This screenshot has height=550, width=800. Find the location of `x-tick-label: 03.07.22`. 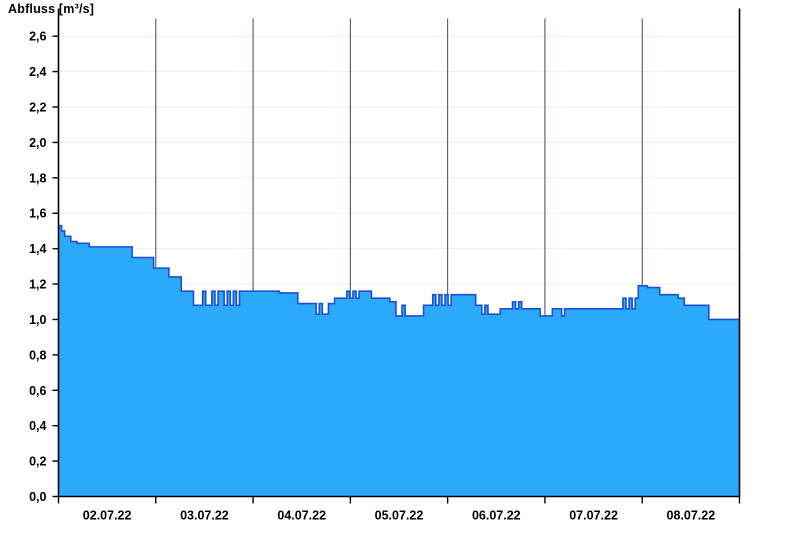

x-tick-label: 03.07.22 is located at coordinates (204, 516).